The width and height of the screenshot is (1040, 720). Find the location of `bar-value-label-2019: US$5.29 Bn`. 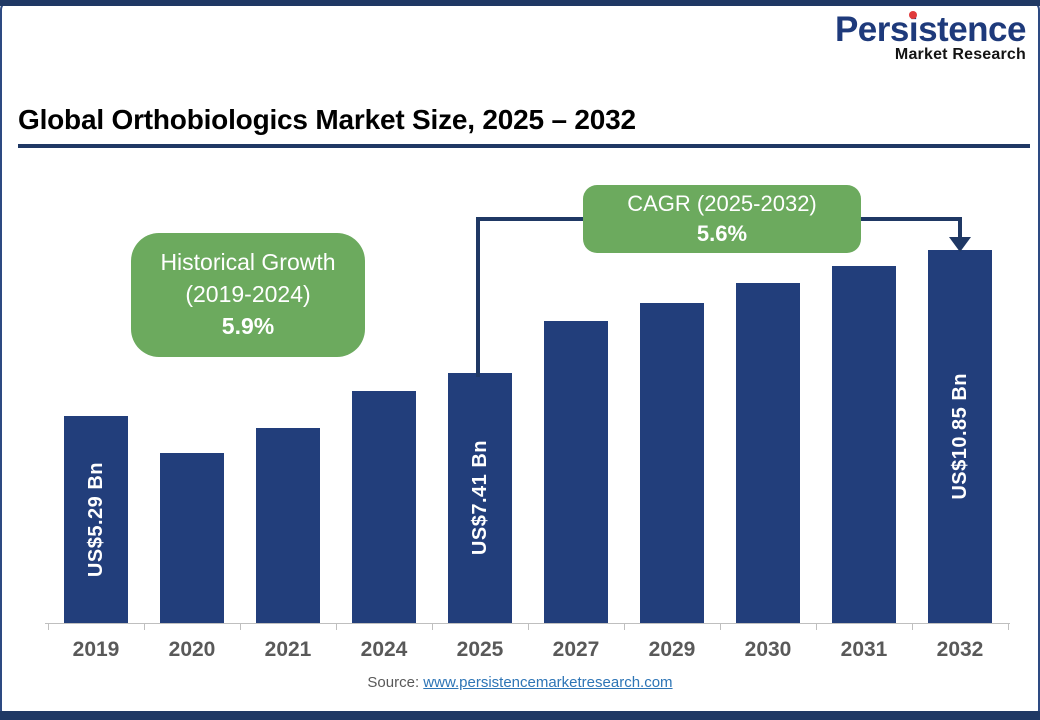

bar-value-label-2019: US$5.29 Bn is located at coordinates (95, 519).